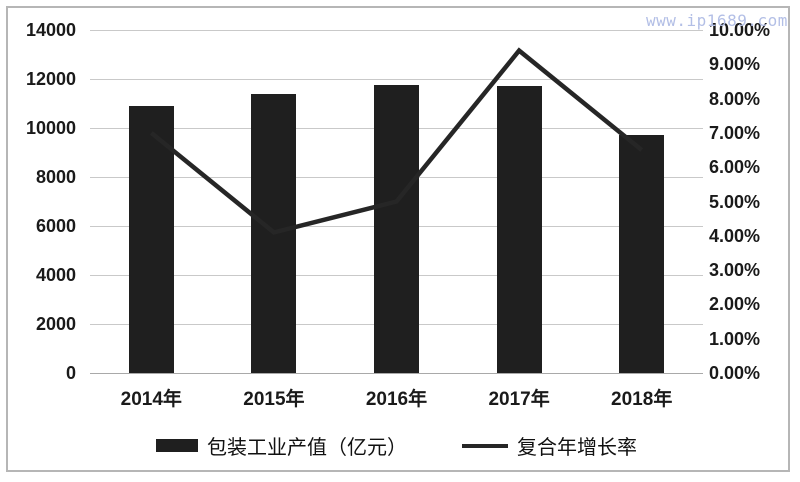 The height and width of the screenshot is (482, 800). I want to click on x-axis-label: 2014年, so click(151, 399).